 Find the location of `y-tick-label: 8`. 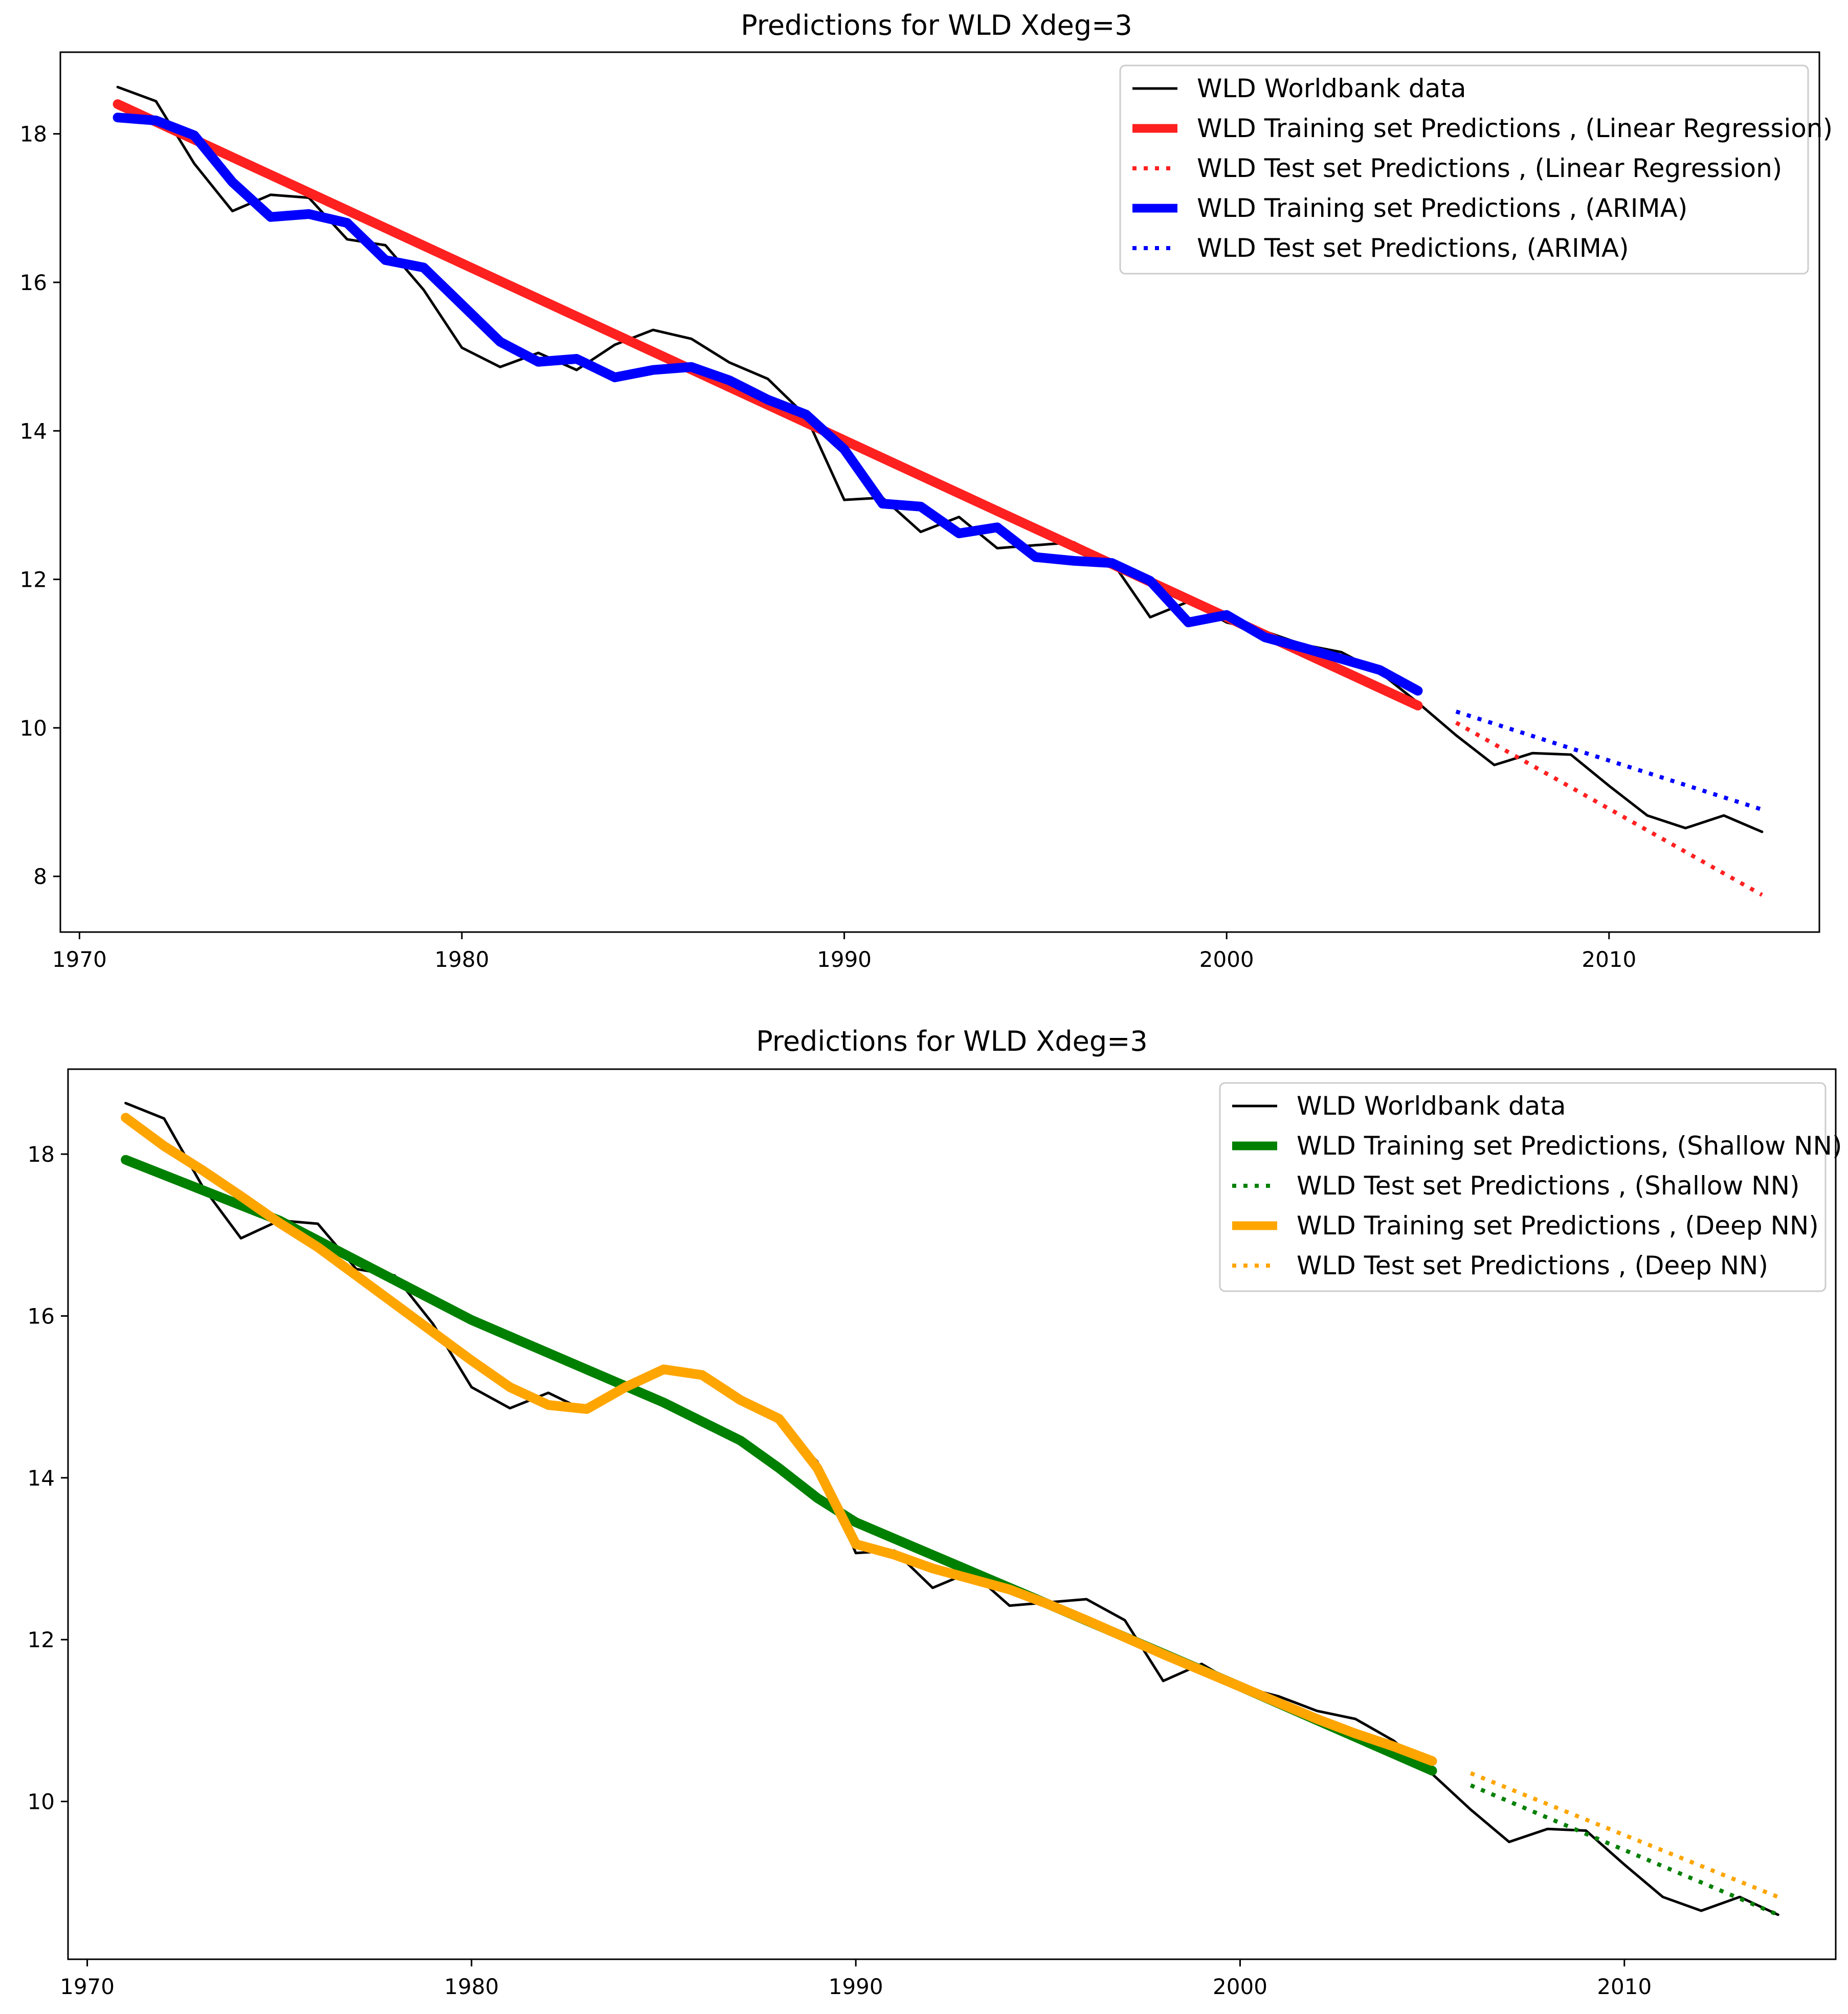

y-tick-label: 8 is located at coordinates (40, 877).